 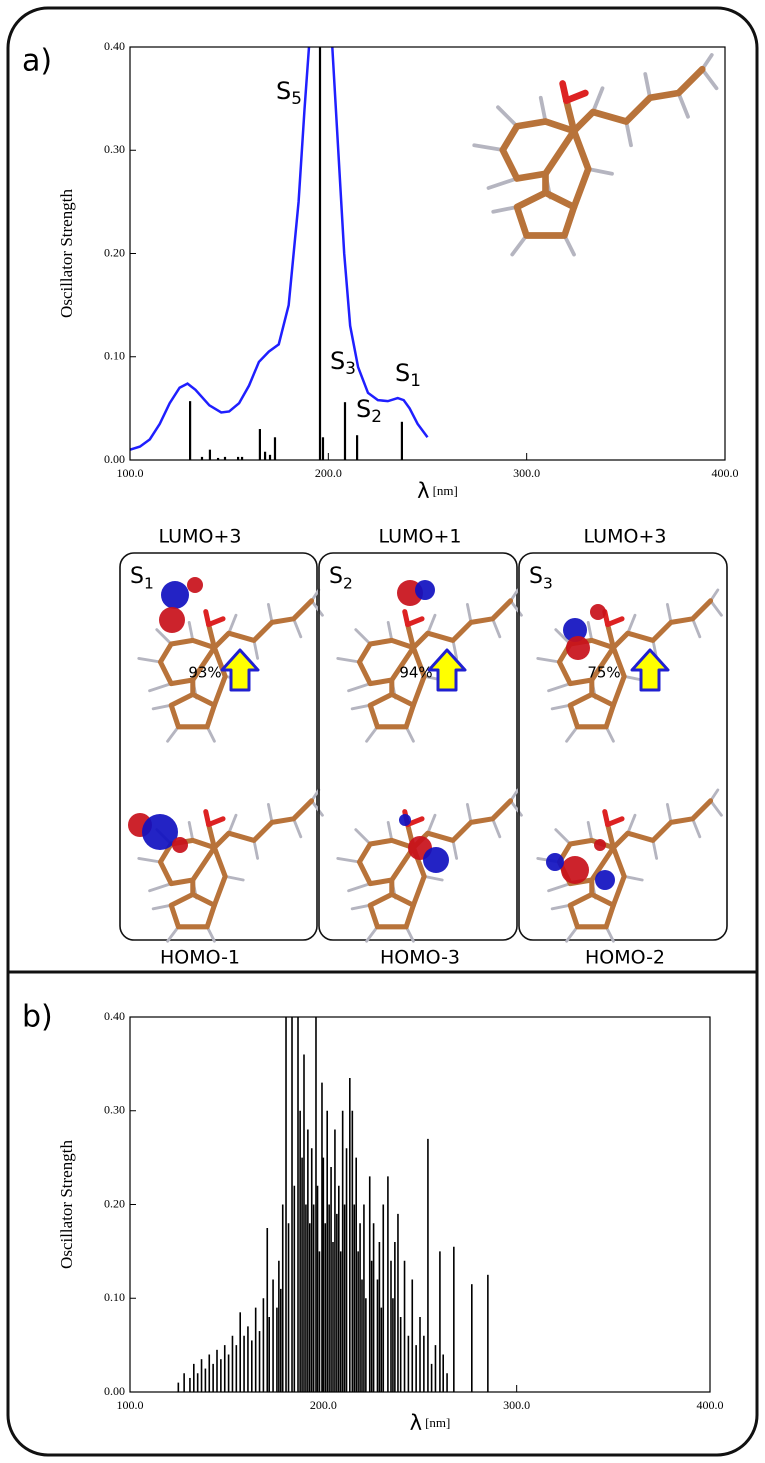 What do you see at coordinates (348, 583) in the screenshot?
I see `state-label-sub: 2` at bounding box center [348, 583].